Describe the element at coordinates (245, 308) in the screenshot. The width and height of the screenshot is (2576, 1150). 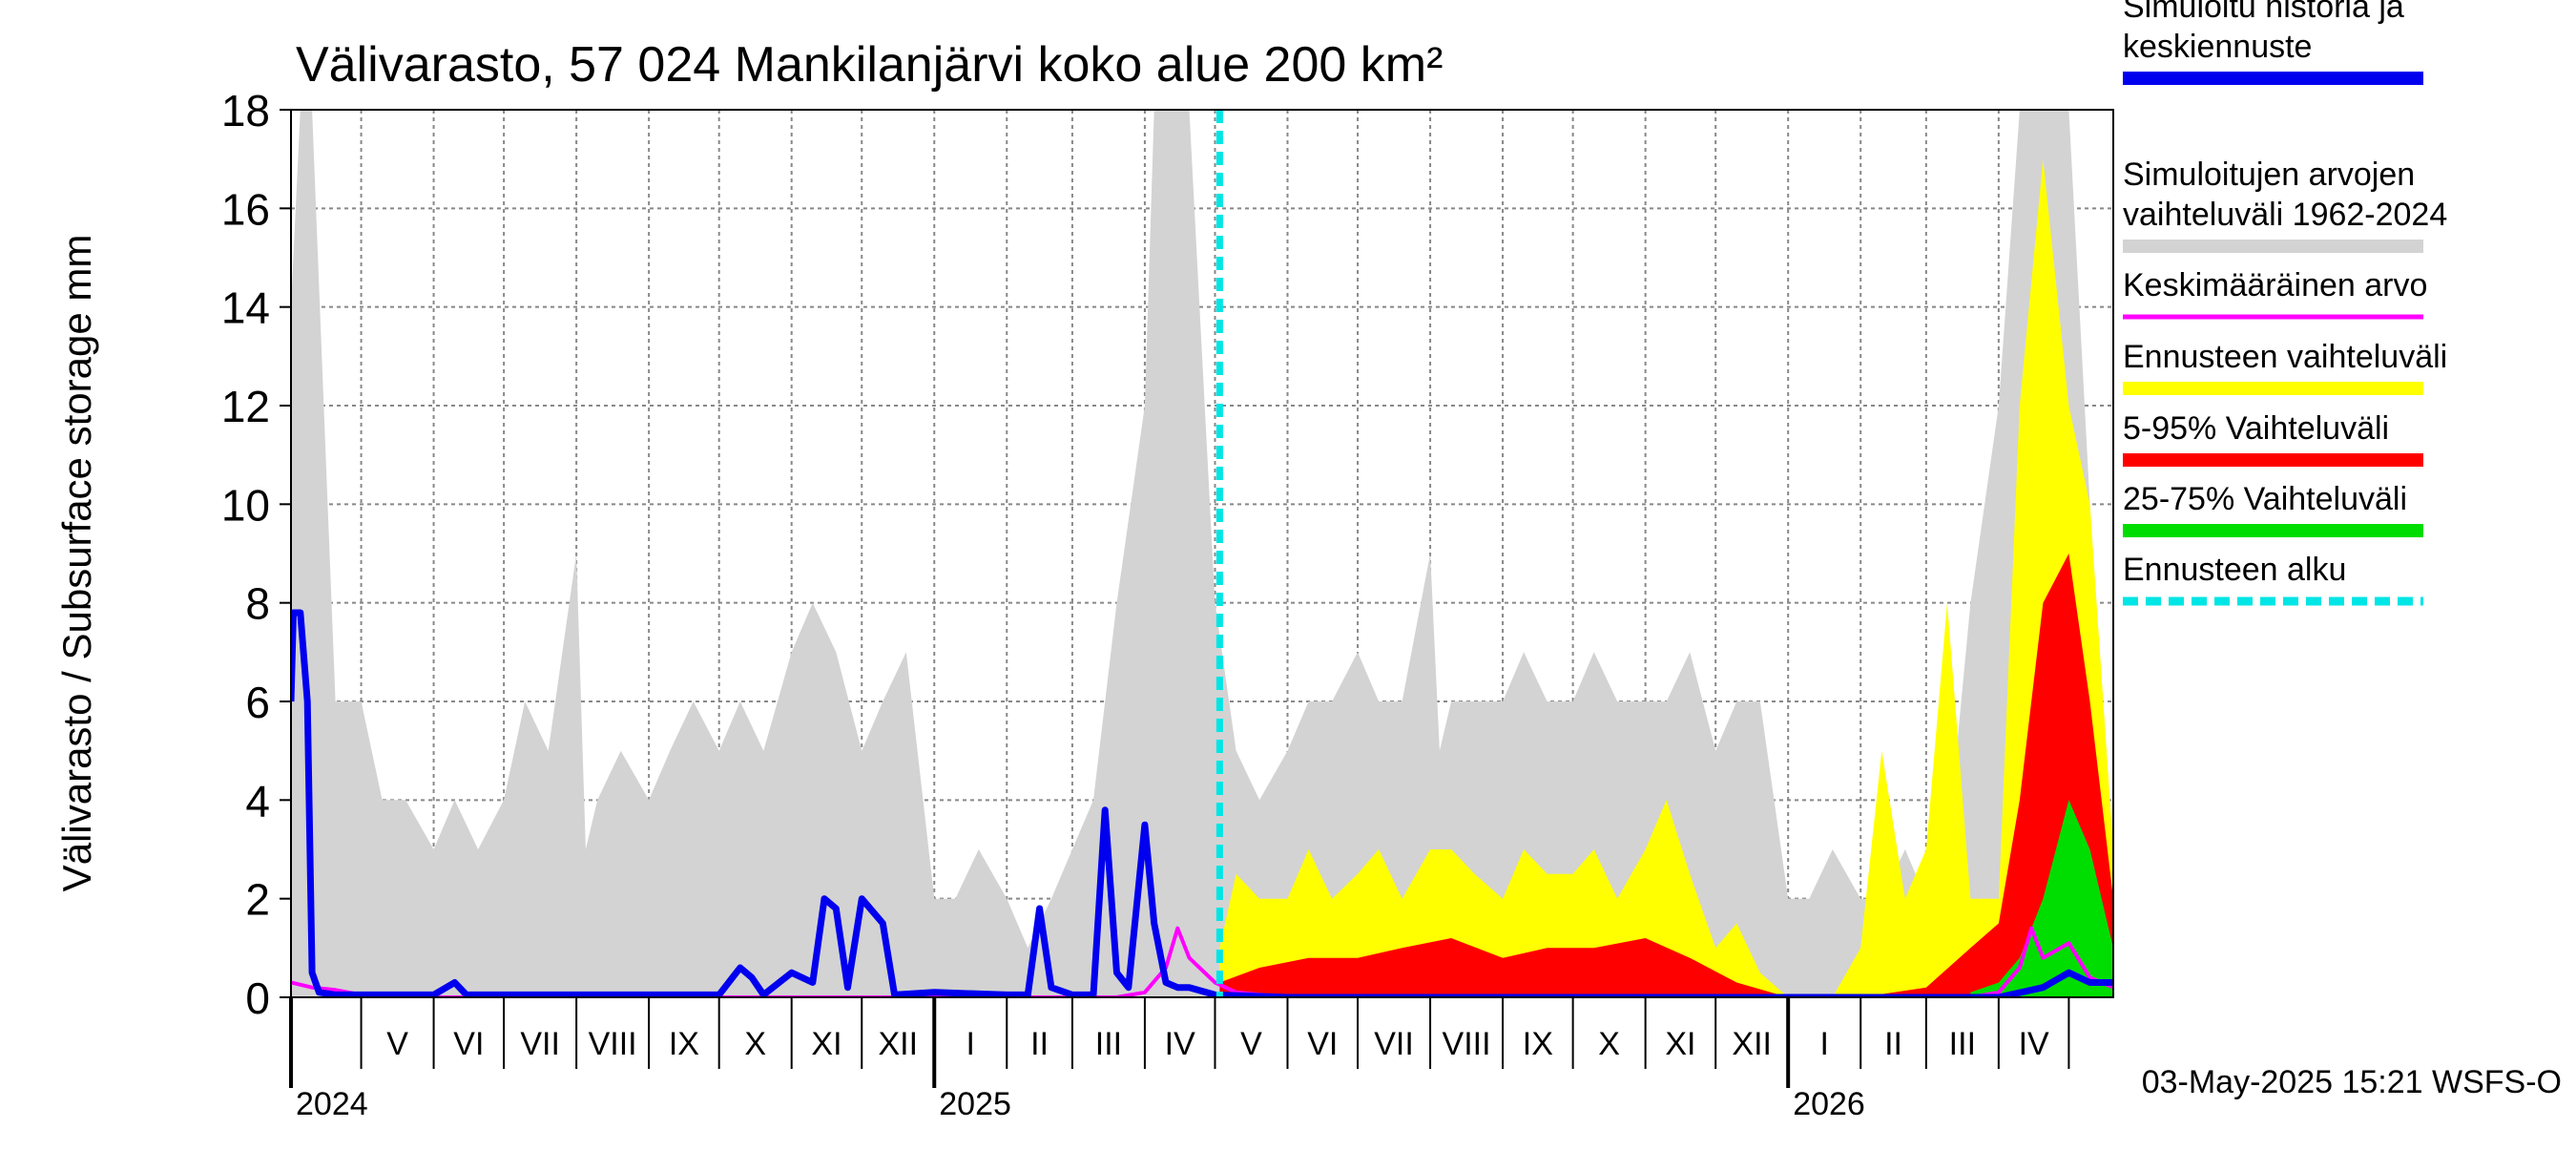
I see `y-tick-label: 14` at that location.